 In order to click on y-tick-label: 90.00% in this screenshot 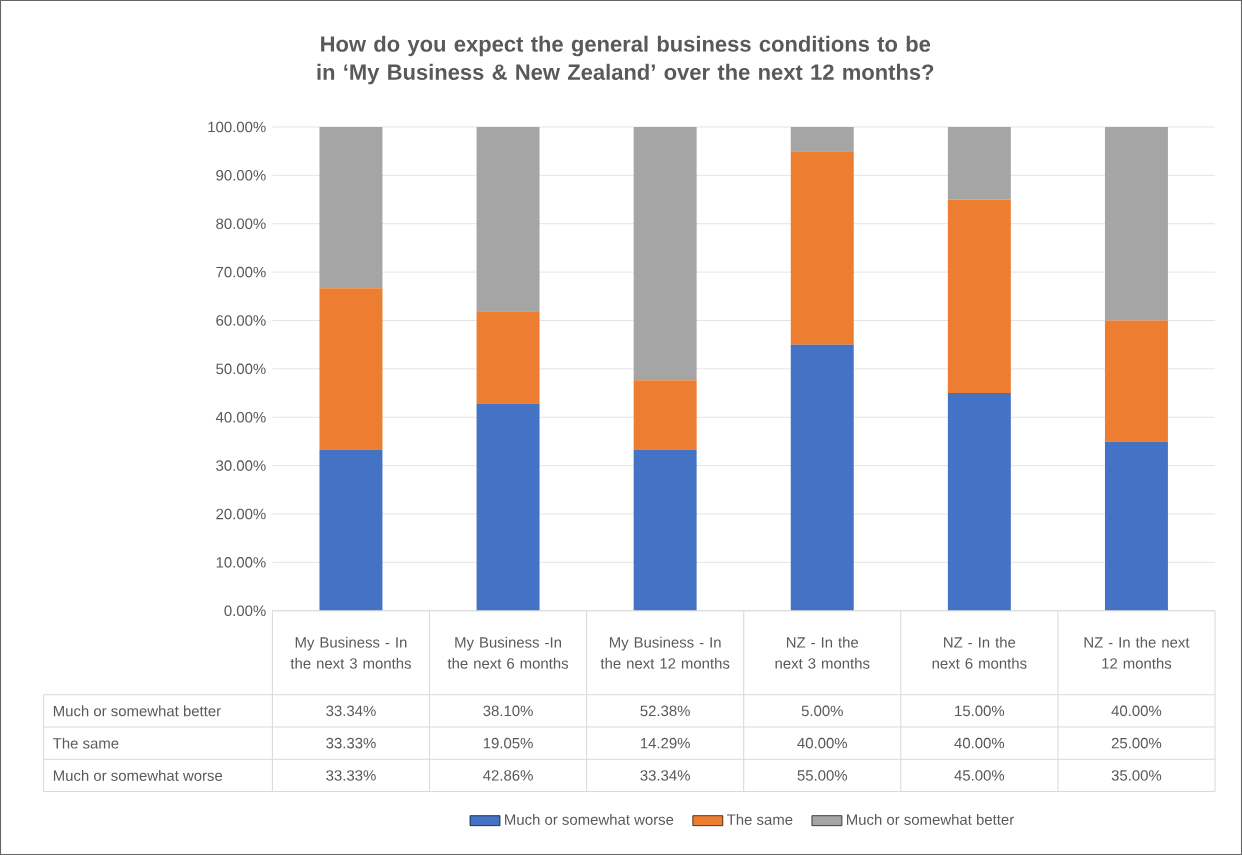, I will do `click(241, 175)`.